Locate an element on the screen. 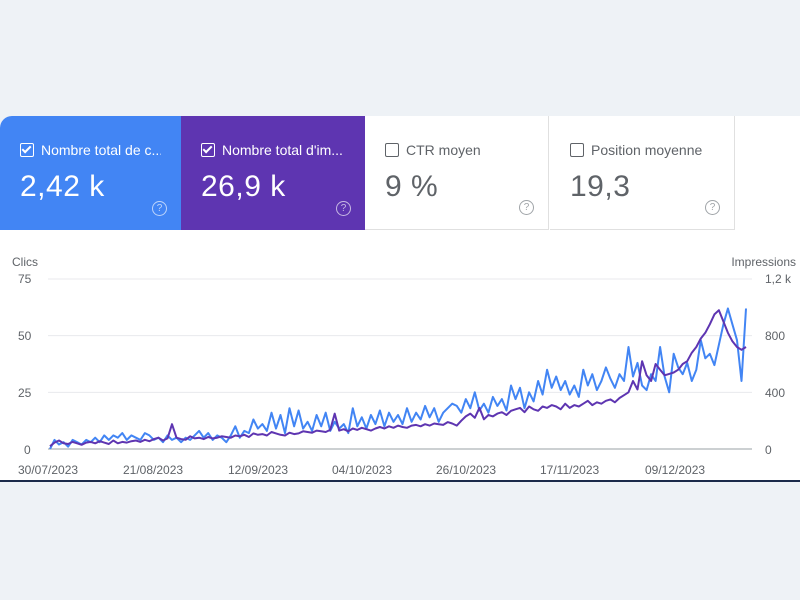  x-tick-label: 04/10/2023 is located at coordinates (362, 470).